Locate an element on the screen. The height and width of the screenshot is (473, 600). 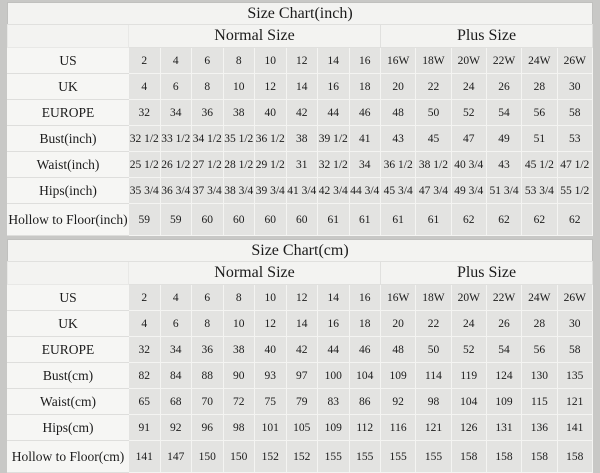
size-value-cell: 52 is located at coordinates (468, 112).